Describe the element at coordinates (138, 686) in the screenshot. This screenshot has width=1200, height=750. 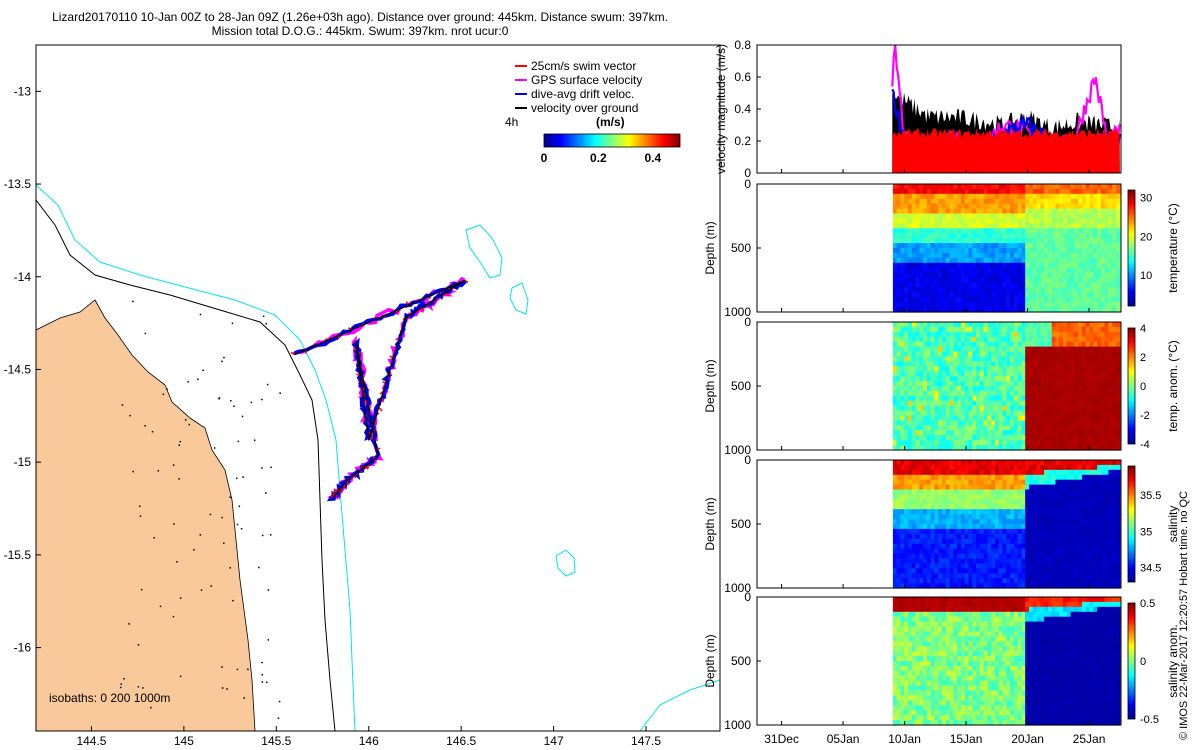
I see `reef-dot` at that location.